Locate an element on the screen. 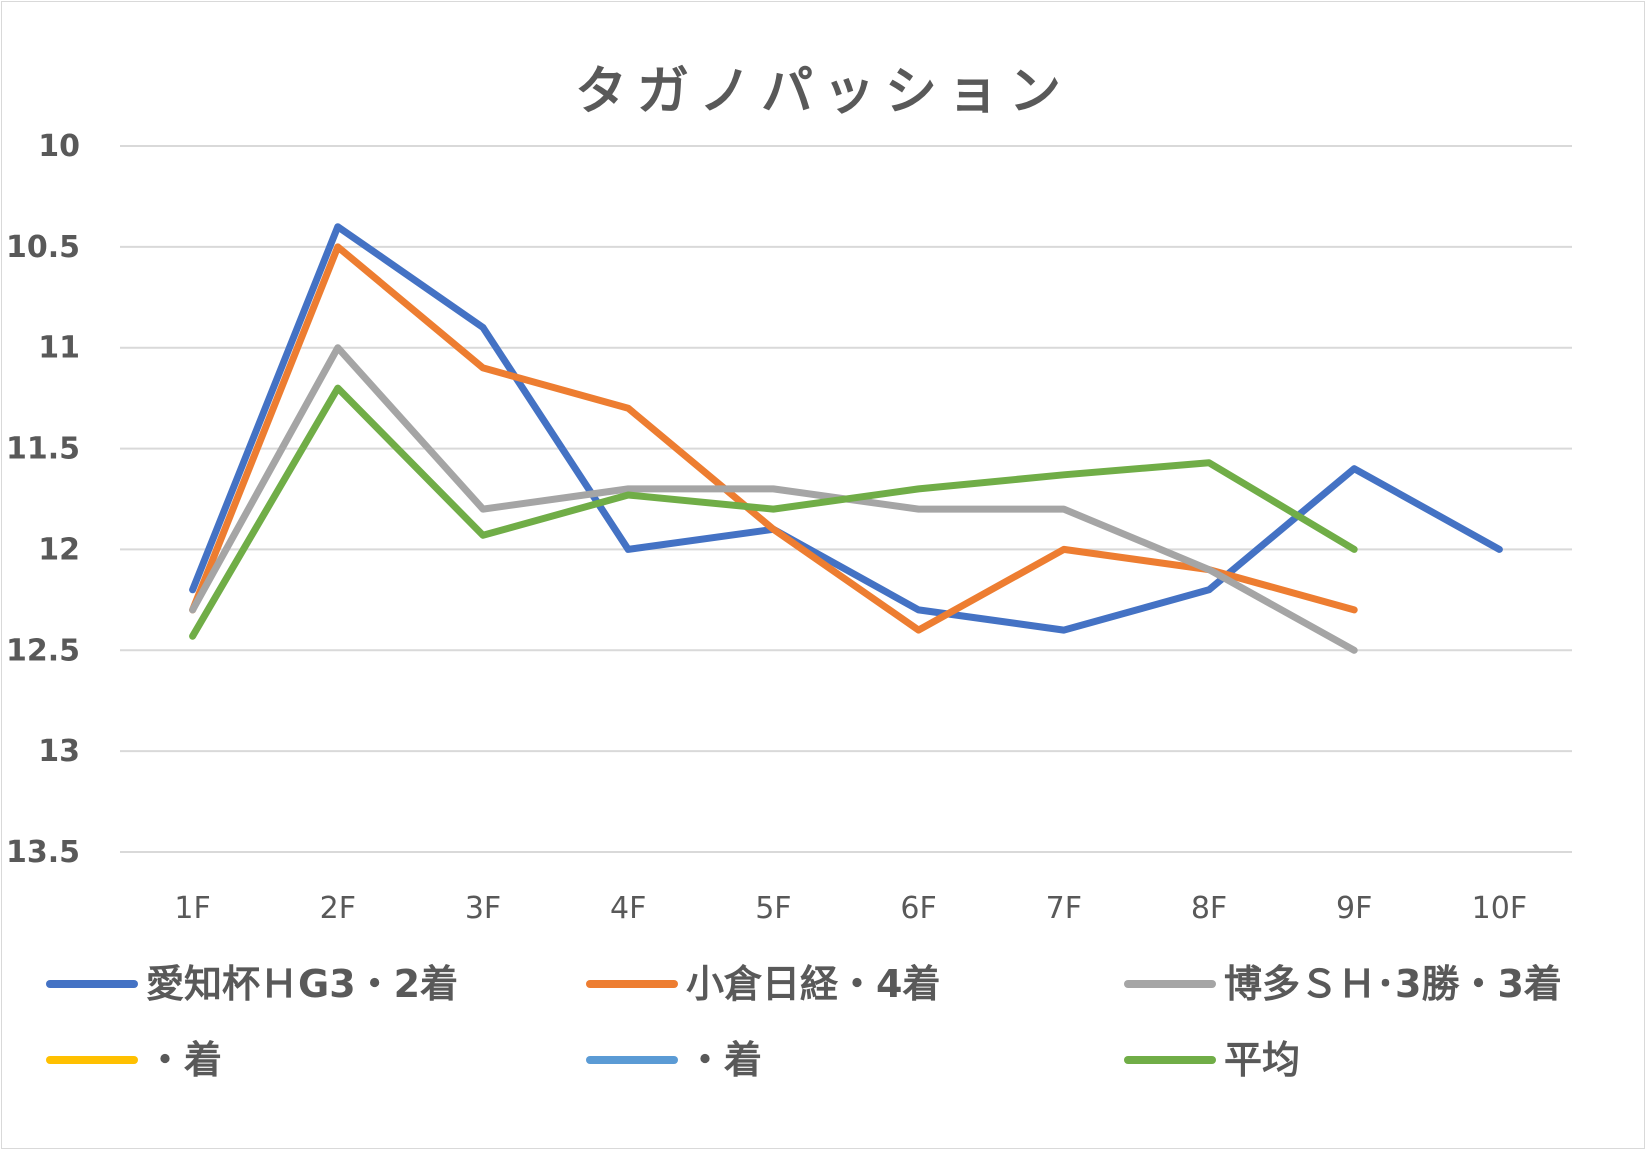  x-tick-label: 4F is located at coordinates (628, 908).